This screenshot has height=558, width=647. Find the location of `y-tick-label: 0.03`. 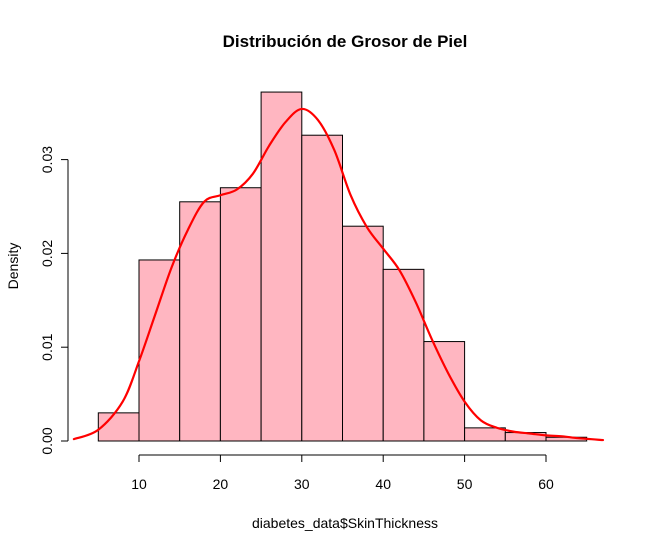

y-tick-label: 0.03 is located at coordinates (47, 159).